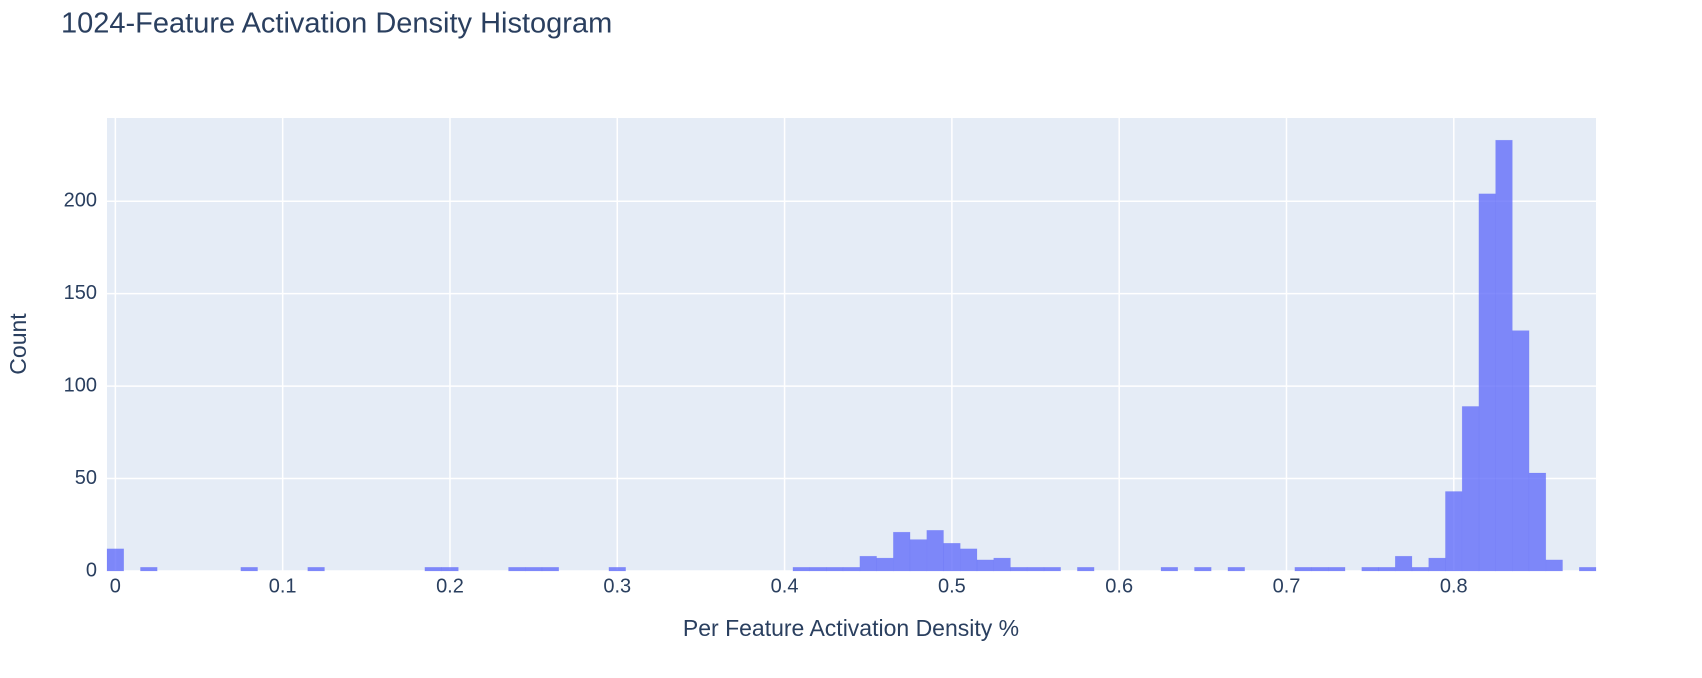 The height and width of the screenshot is (678, 1702). I want to click on y-tick-label: 100, so click(80, 385).